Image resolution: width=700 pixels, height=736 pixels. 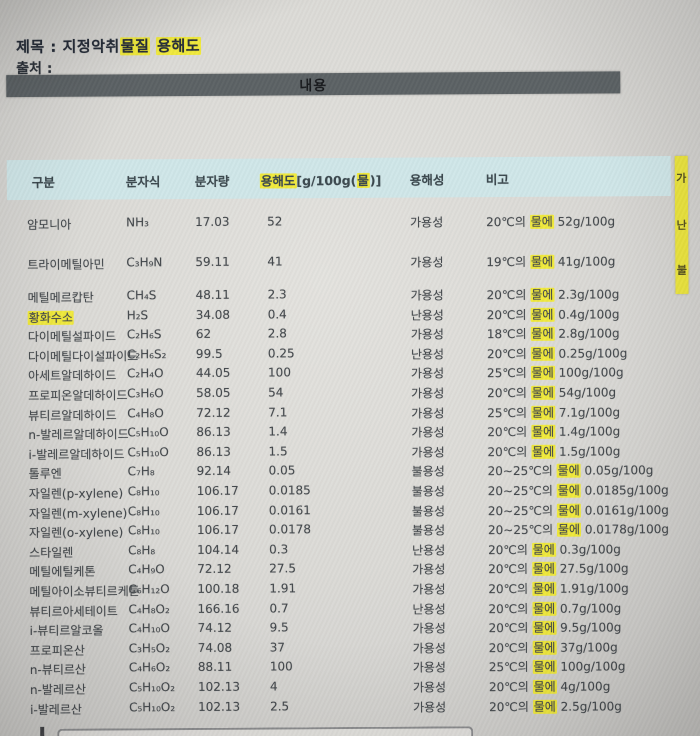 What do you see at coordinates (218, 608) in the screenshot?
I see `molecular-weight: 166.16` at bounding box center [218, 608].